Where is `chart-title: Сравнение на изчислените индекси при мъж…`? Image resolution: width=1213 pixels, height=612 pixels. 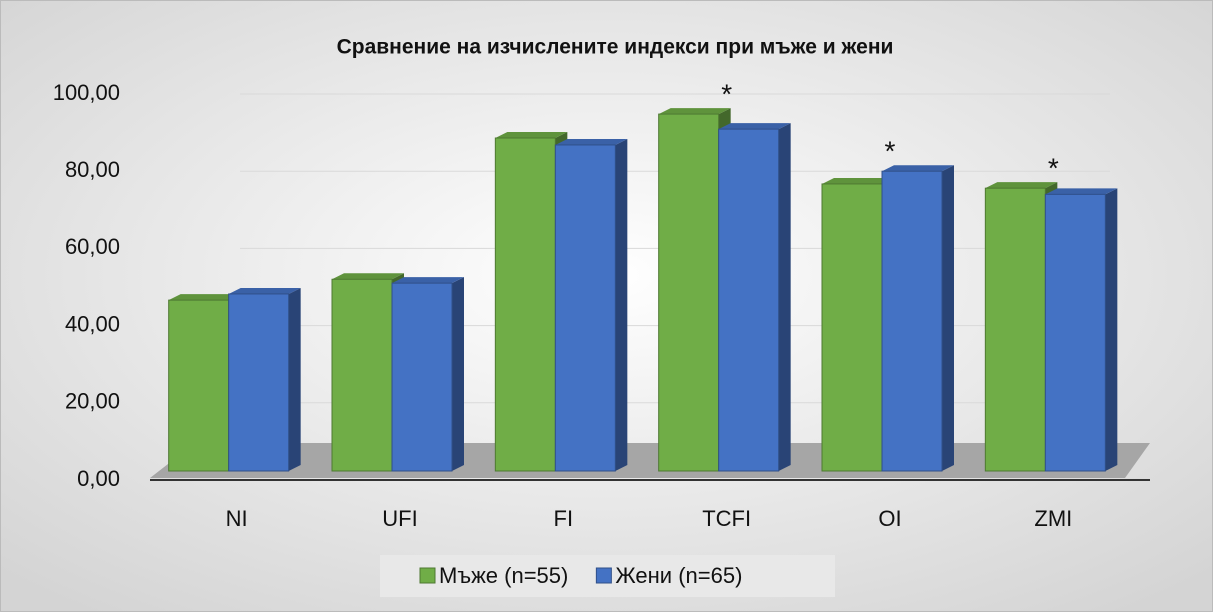 chart-title: Сравнение на изчислените индекси при мъж… is located at coordinates (615, 47).